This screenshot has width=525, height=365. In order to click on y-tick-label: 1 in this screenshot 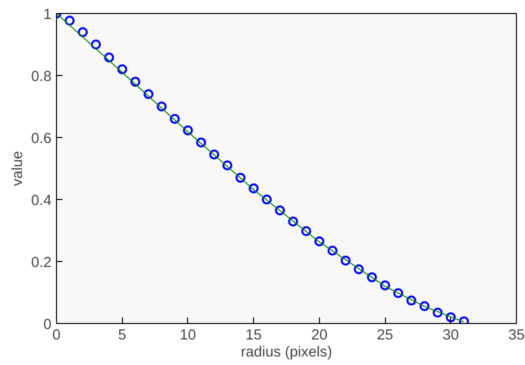, I will do `click(47, 15)`.